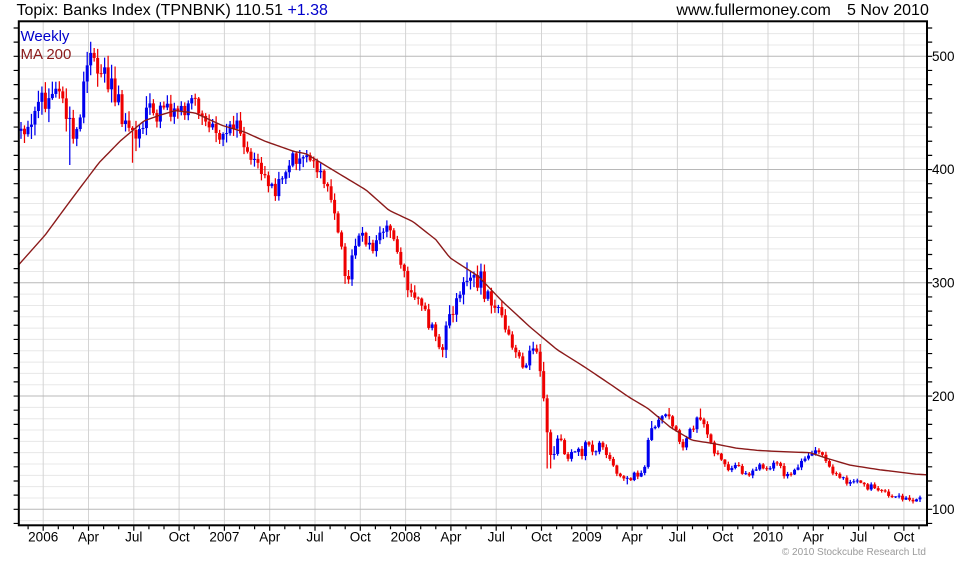 The image size is (980, 565). Describe the element at coordinates (587, 537) in the screenshot. I see `svg-text: 2009` at that location.